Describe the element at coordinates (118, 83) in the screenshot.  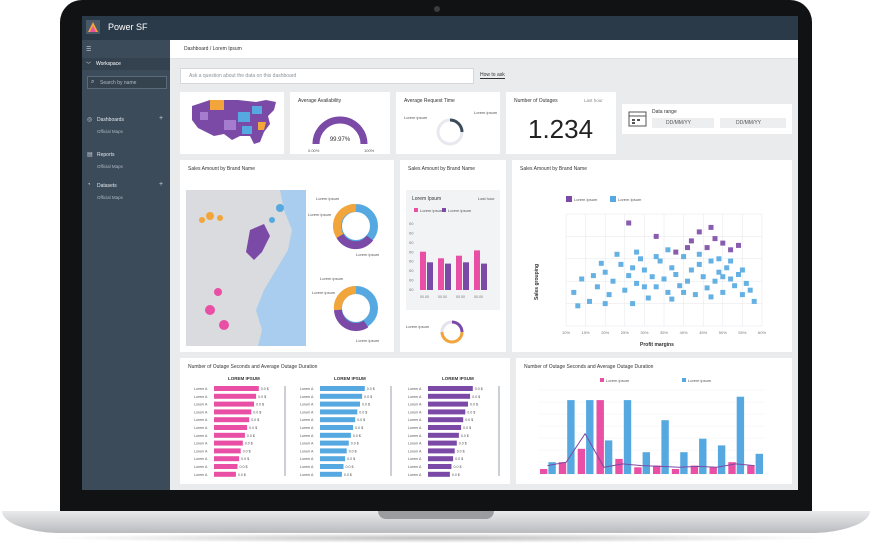
I see `search-input: Search by name` at that location.